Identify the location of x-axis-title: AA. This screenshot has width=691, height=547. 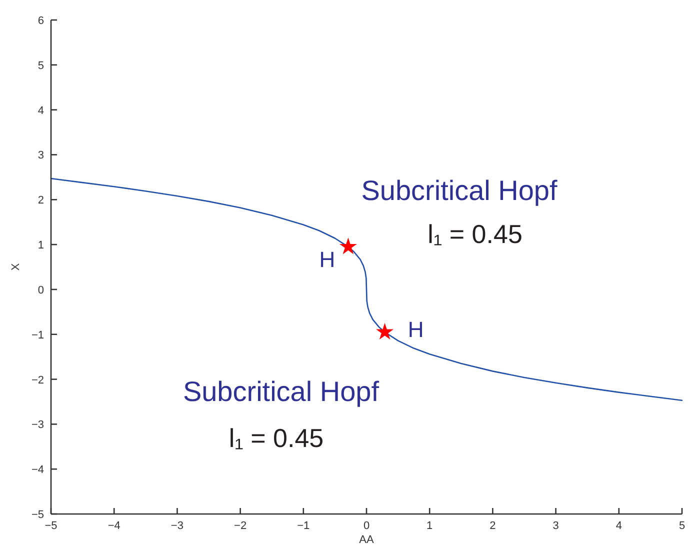
(366, 540).